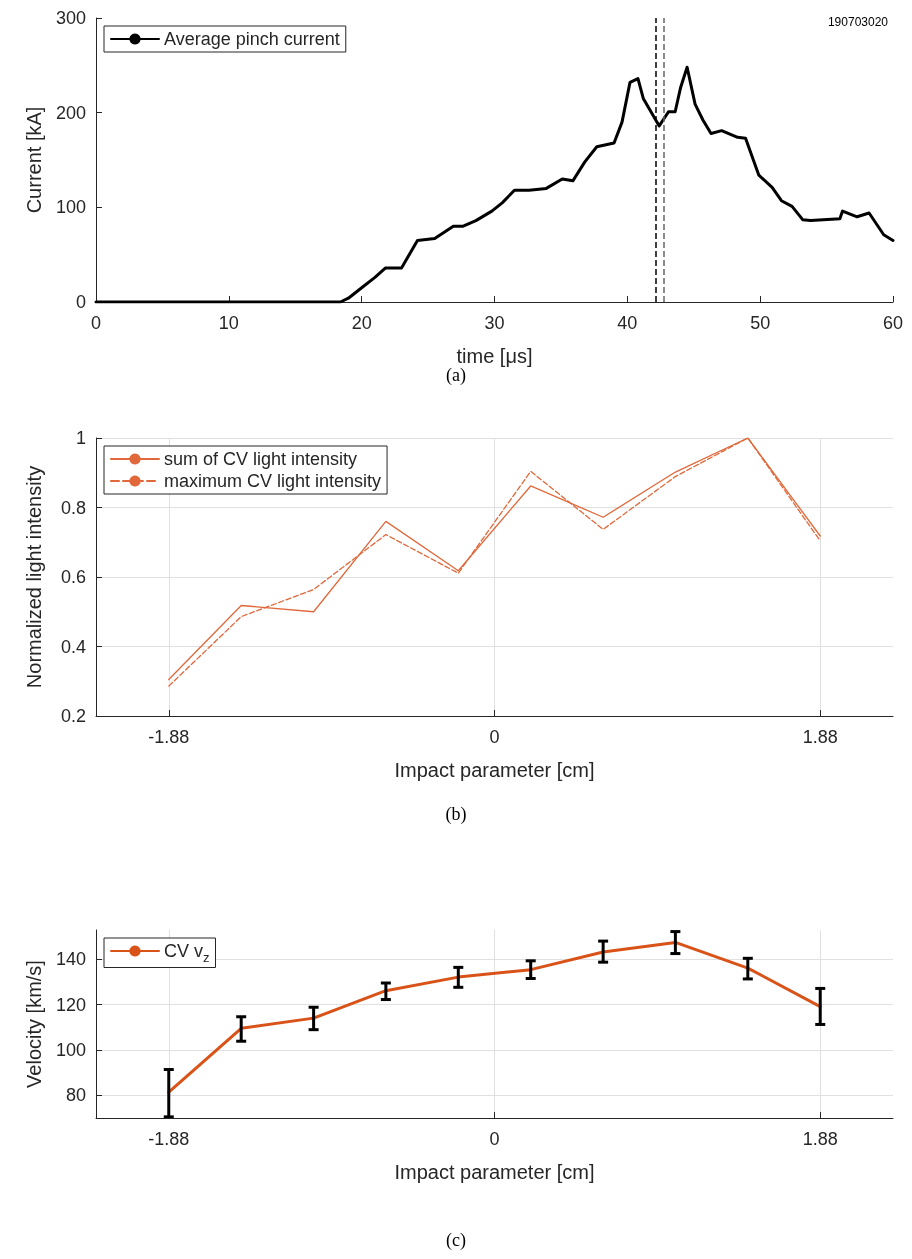 The width and height of the screenshot is (912, 1259). What do you see at coordinates (70, 1004) in the screenshot?
I see `y-tick-label: 120` at bounding box center [70, 1004].